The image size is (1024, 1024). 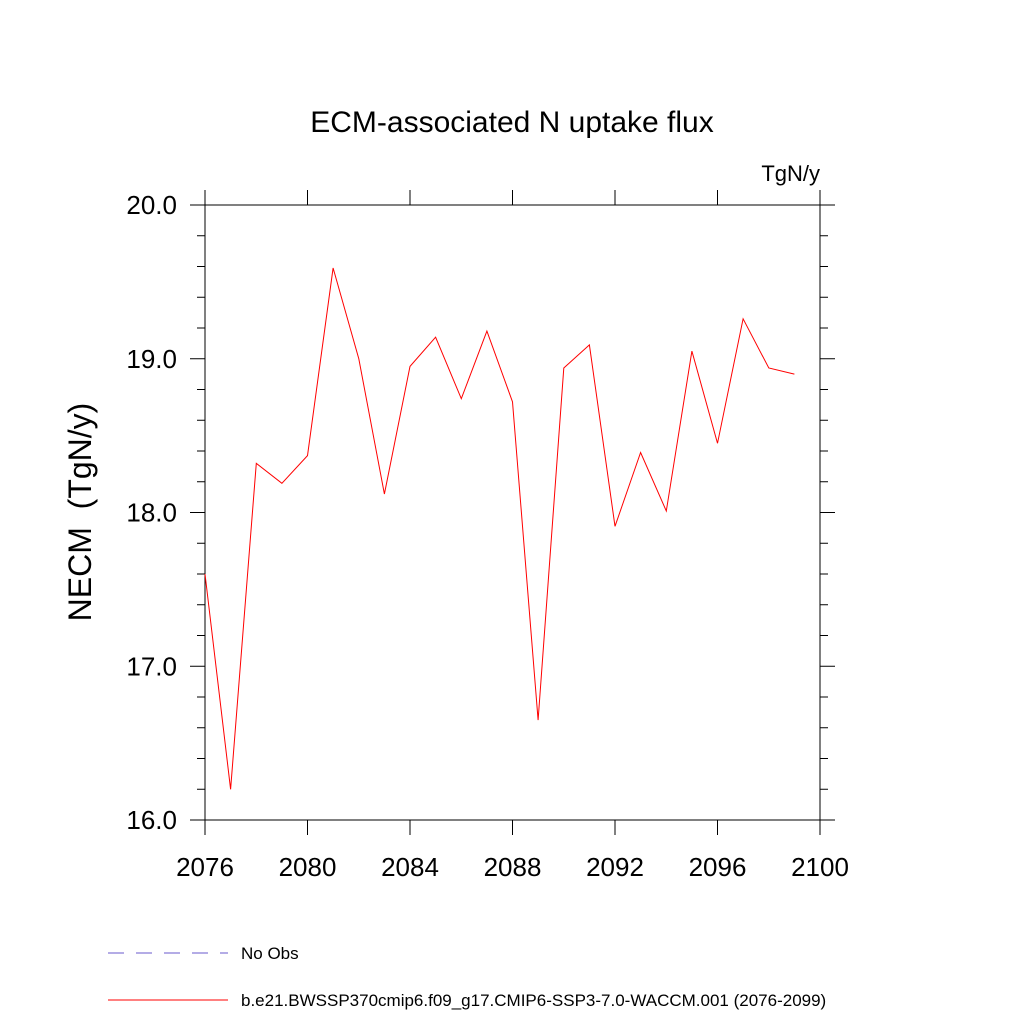 I want to click on units-label: TgN/y, so click(x=790, y=173).